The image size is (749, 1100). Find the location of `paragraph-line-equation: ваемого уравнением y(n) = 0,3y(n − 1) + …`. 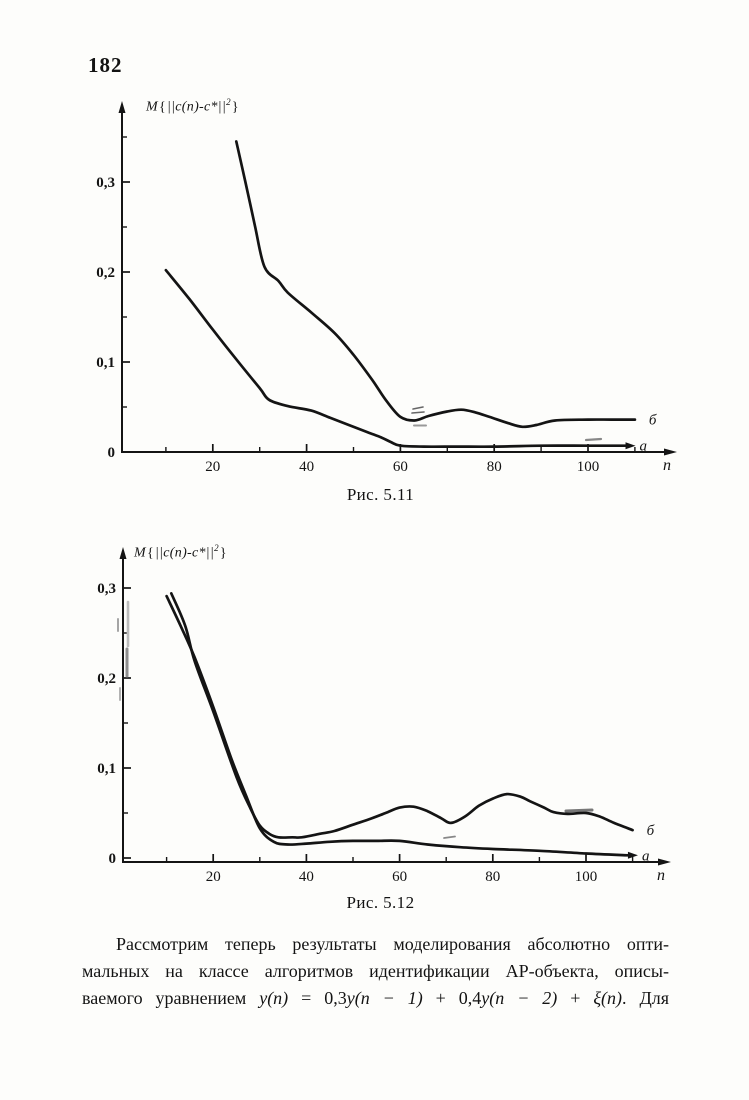

paragraph-line-equation: ваемого уравнением y(n) = 0,3y(n − 1) + … is located at coordinates (375, 998).